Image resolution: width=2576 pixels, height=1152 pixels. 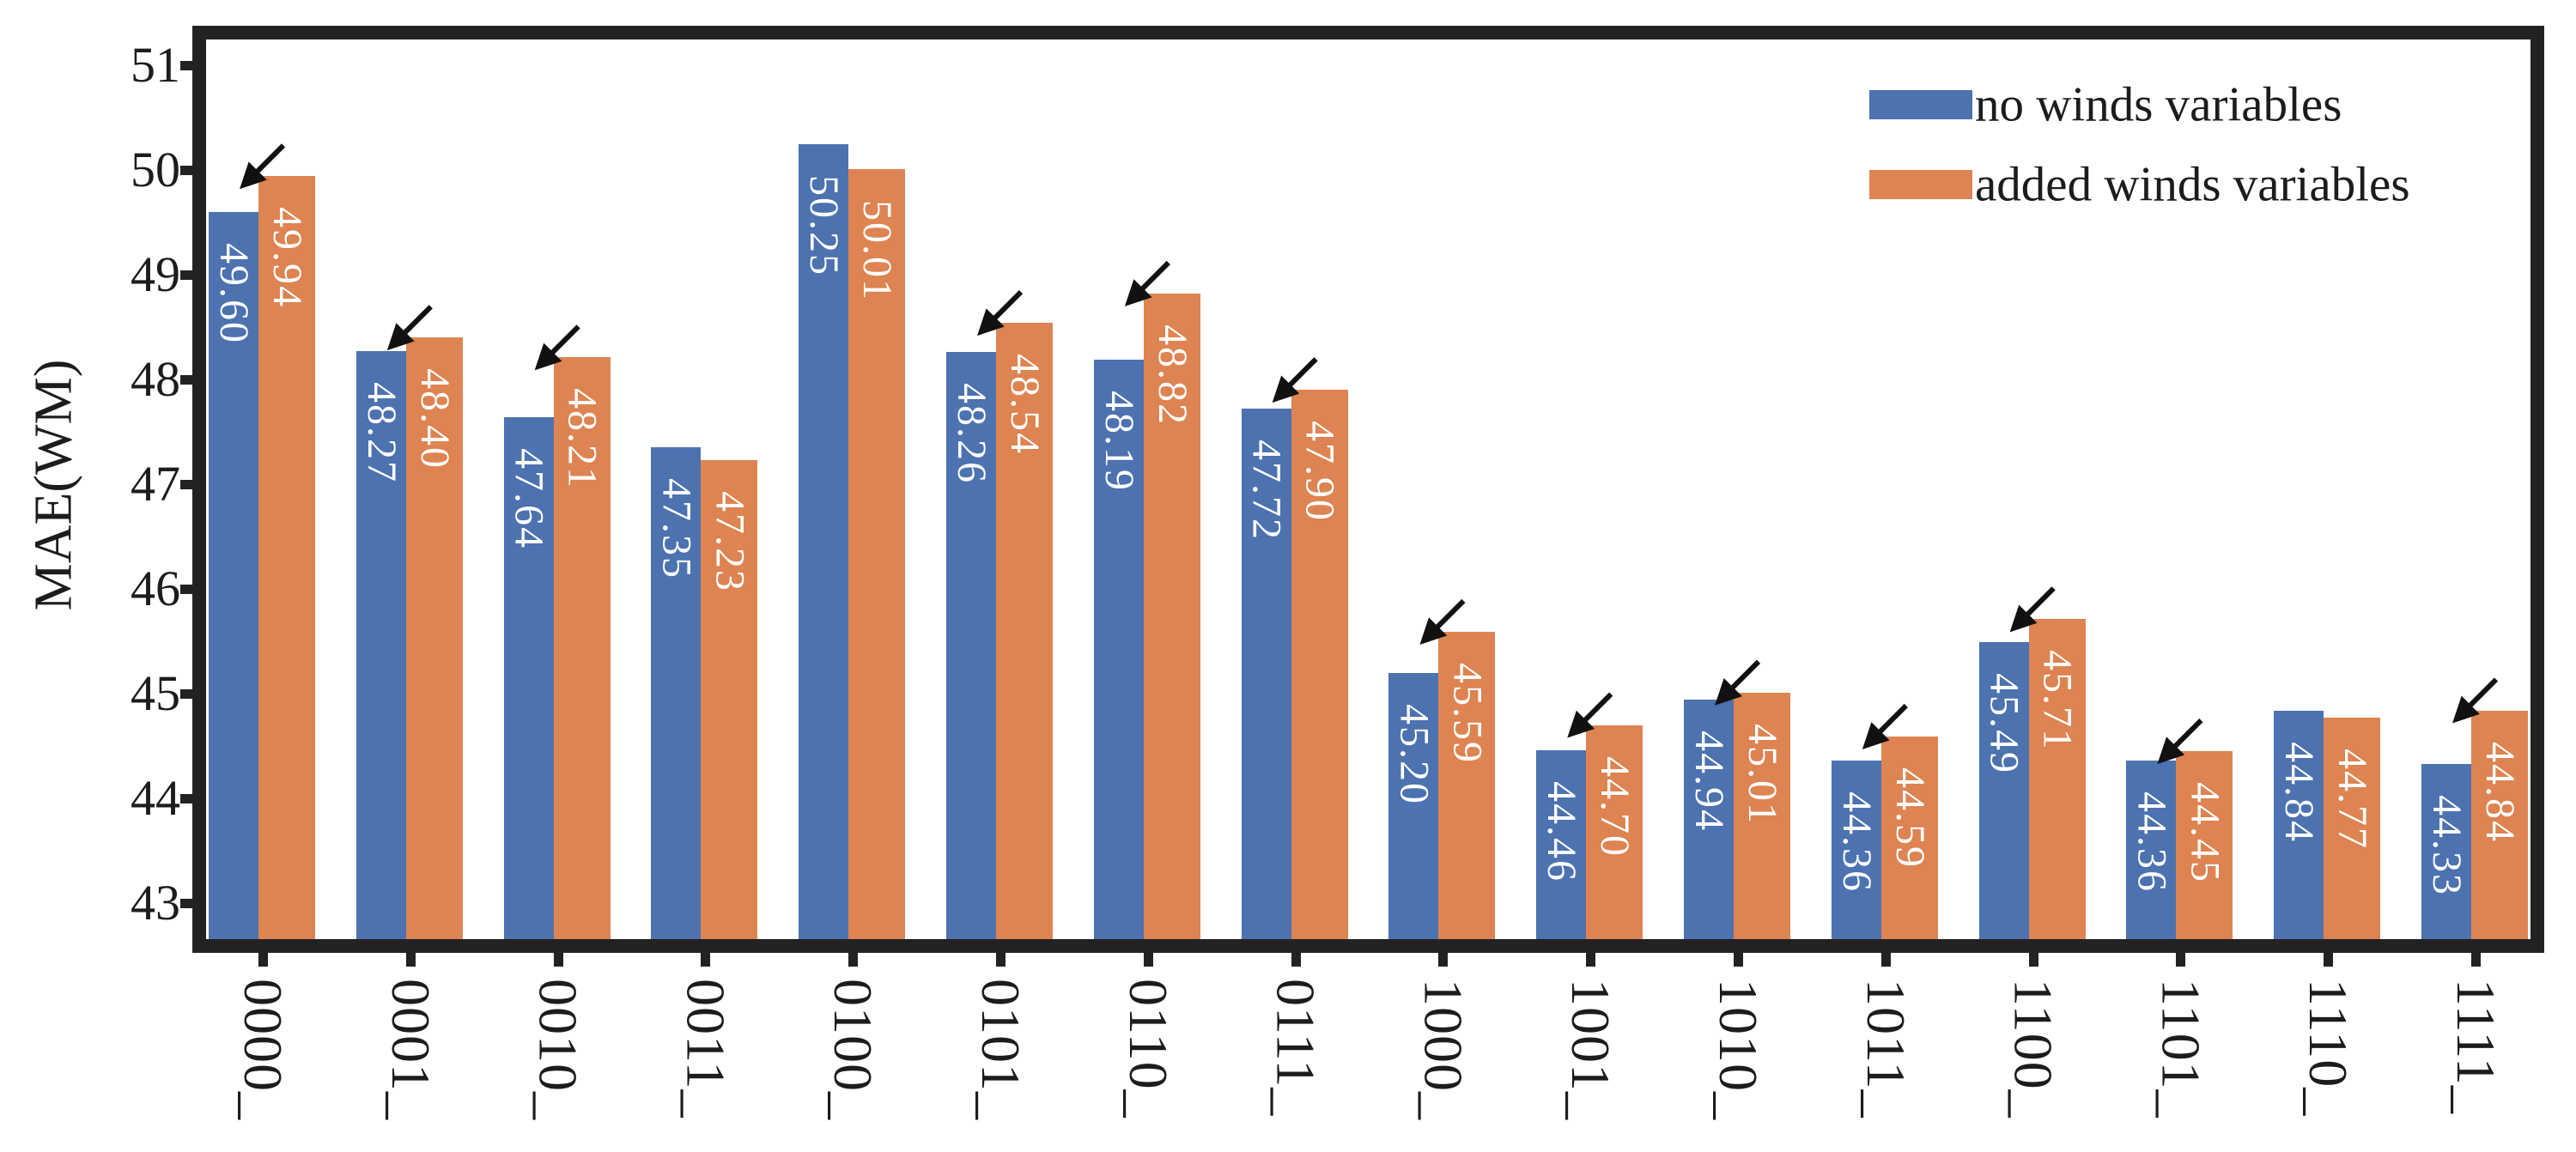 What do you see at coordinates (1921, 105) in the screenshot?
I see `legend-swatch-no-winds` at bounding box center [1921, 105].